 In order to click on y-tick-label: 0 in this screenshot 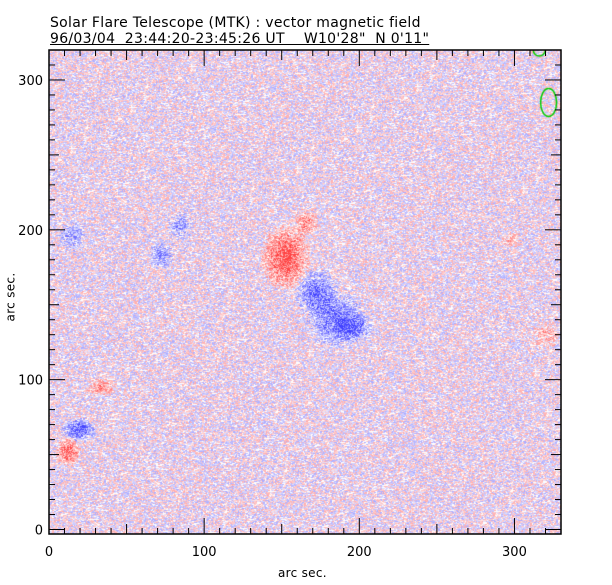, I will do `click(39, 531)`.